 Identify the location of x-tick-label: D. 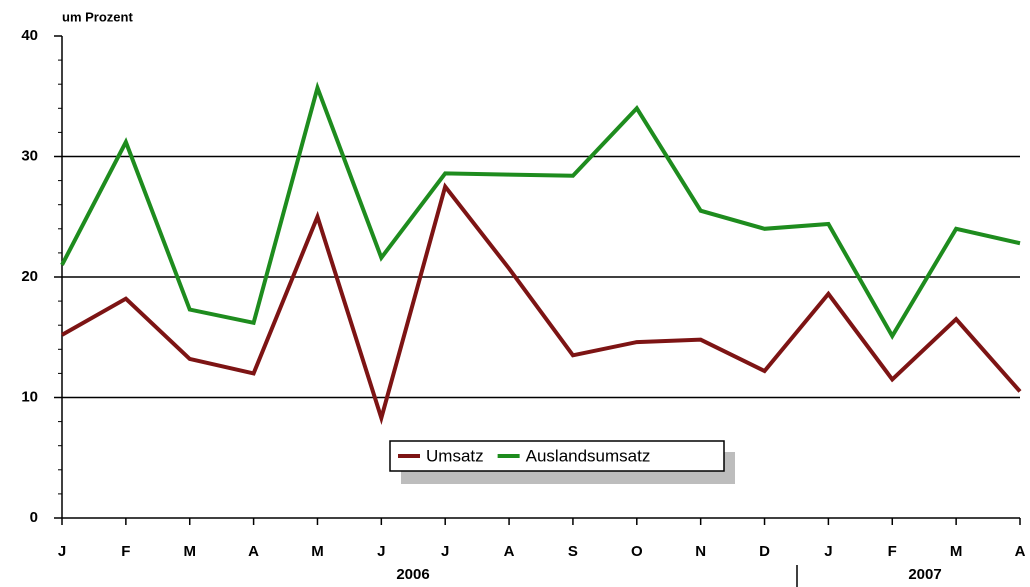
(764, 551).